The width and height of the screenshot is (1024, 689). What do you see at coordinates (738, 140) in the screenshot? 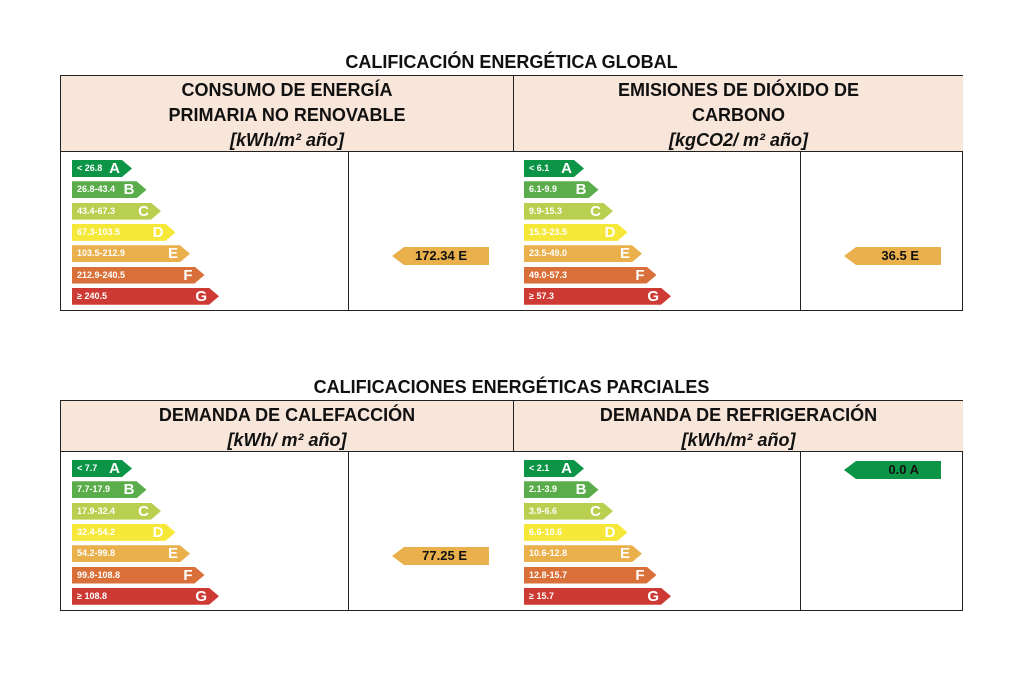
I see `unit-label: [kgCO2/ m² año]` at bounding box center [738, 140].